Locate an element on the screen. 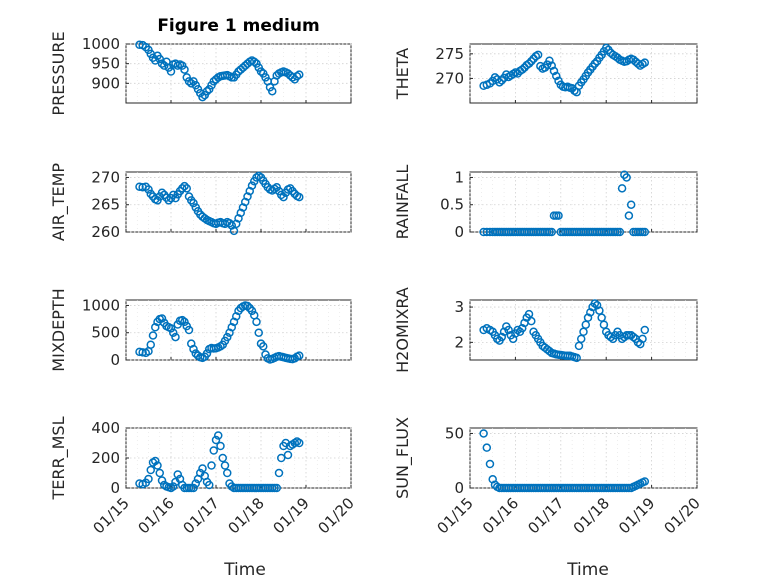 The width and height of the screenshot is (778, 583). subplot-h2omixra: 2 3 H2OMIXRA is located at coordinates (545, 330).